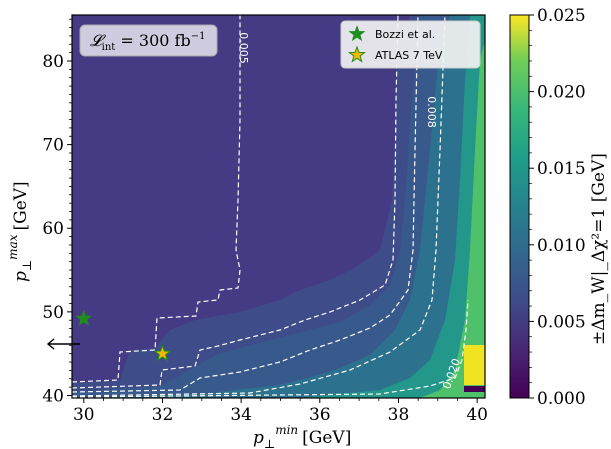  Describe the element at coordinates (519, 206) in the screenshot. I see `colorbar-gradient` at that location.